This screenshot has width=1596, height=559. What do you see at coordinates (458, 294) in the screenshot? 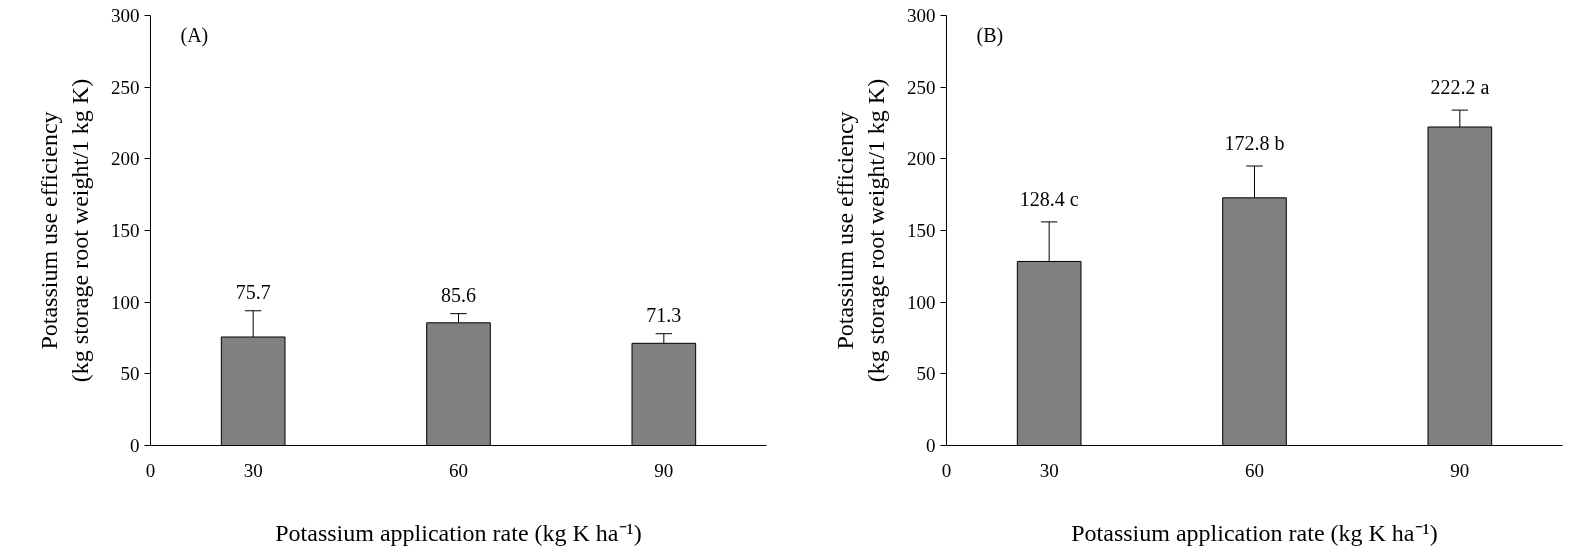
I see `data-label: 85.6` at bounding box center [458, 294].